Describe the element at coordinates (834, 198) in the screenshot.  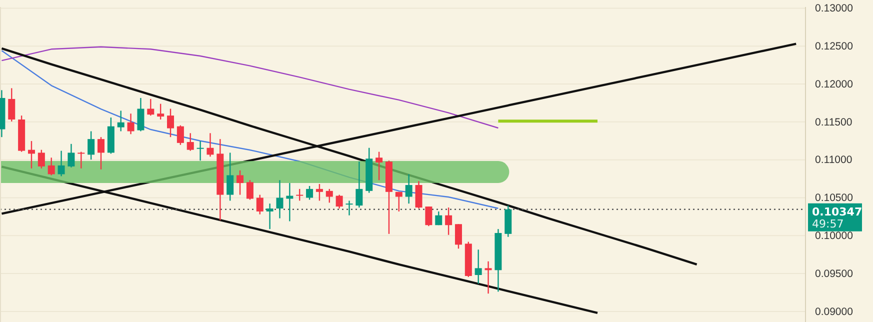
I see `y-tick-label: 0.10500` at that location.